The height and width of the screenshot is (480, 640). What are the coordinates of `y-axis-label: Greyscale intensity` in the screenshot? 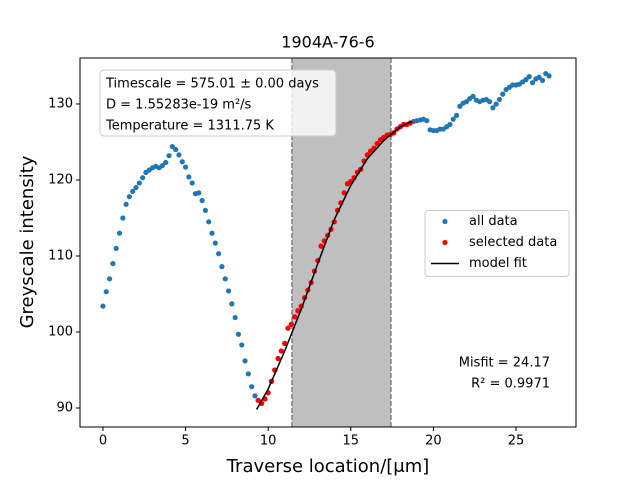 It's located at (27, 241).